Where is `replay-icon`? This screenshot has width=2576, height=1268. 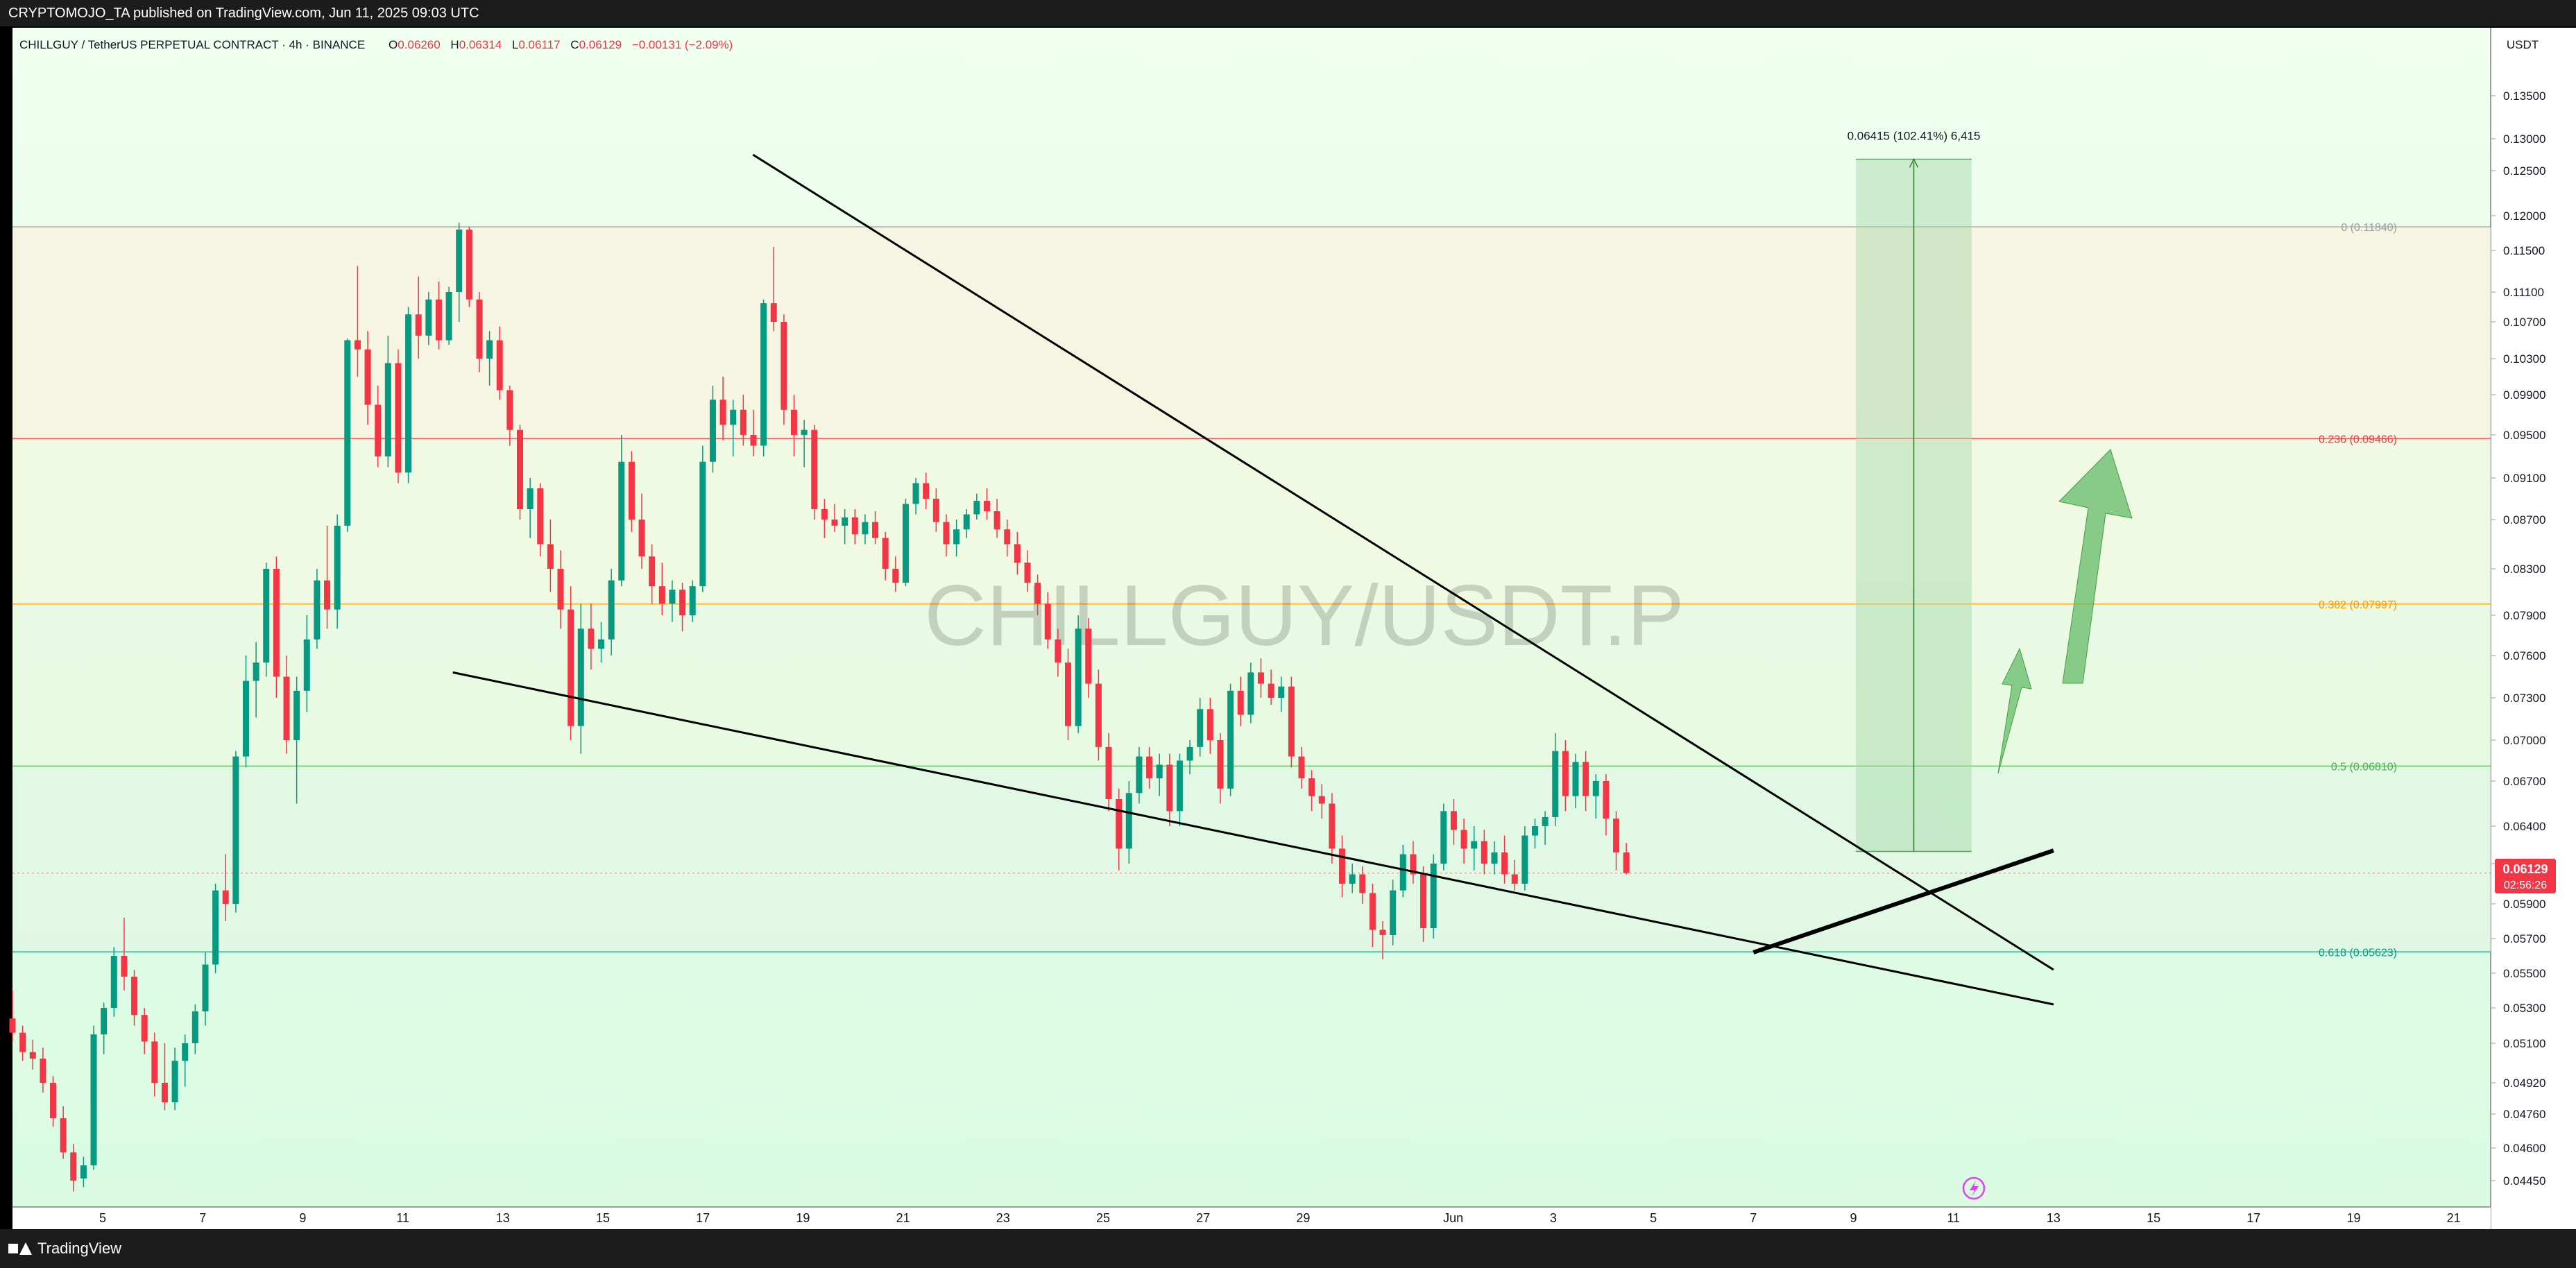 replay-icon is located at coordinates (1974, 1188).